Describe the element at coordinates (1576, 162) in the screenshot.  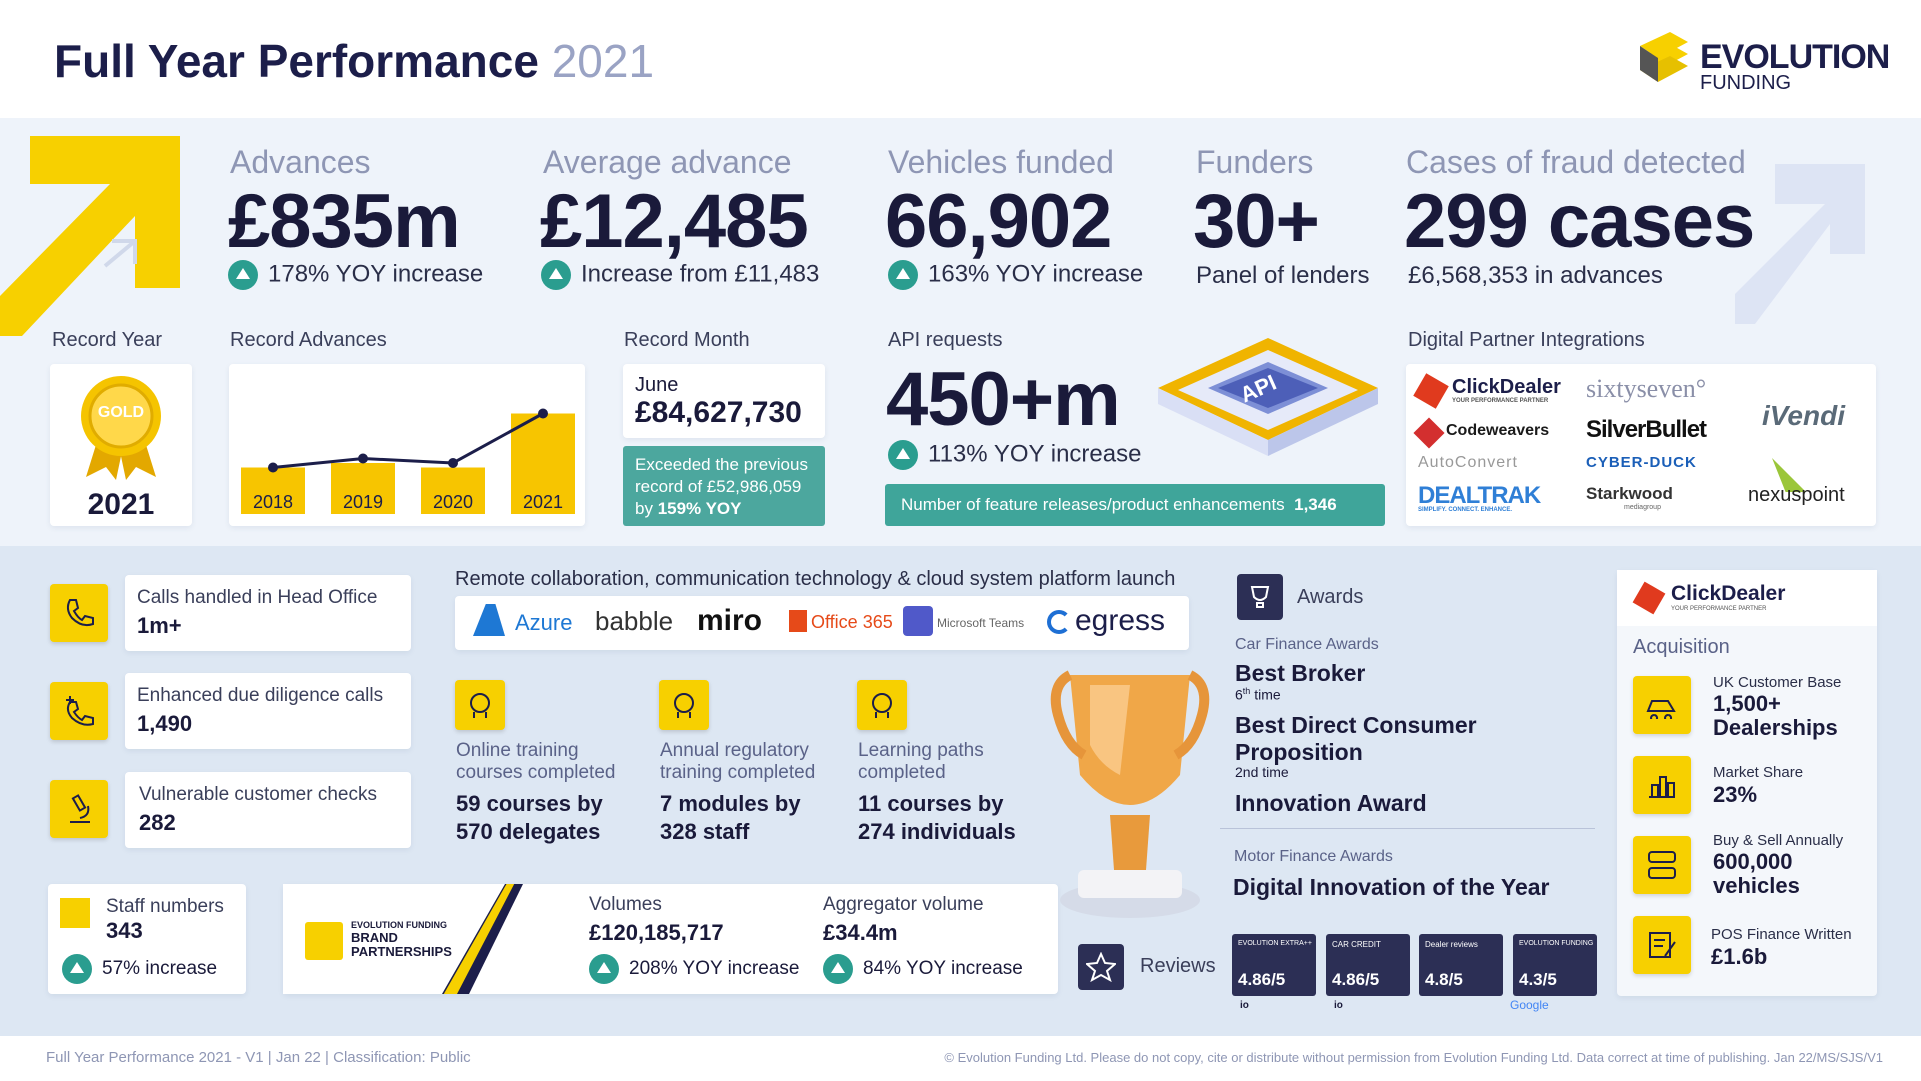
I see `fraud-title: Cases of fraud detected` at that location.